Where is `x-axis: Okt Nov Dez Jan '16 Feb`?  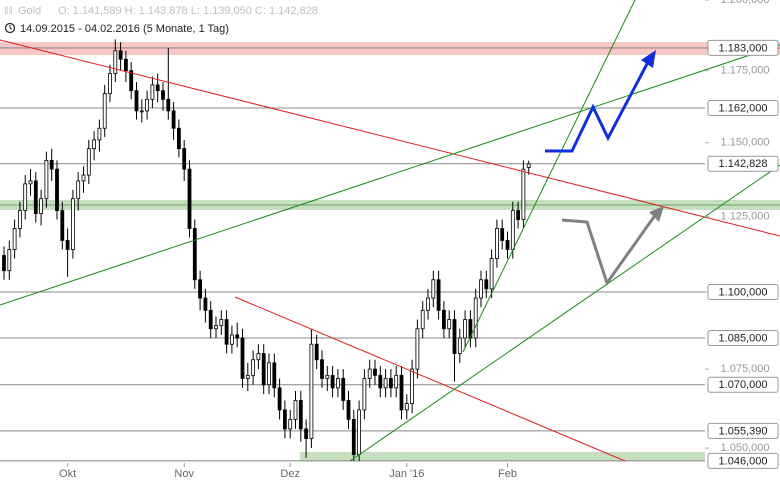 x-axis: Okt Nov Dez Jan '16 Feb is located at coordinates (288, 471).